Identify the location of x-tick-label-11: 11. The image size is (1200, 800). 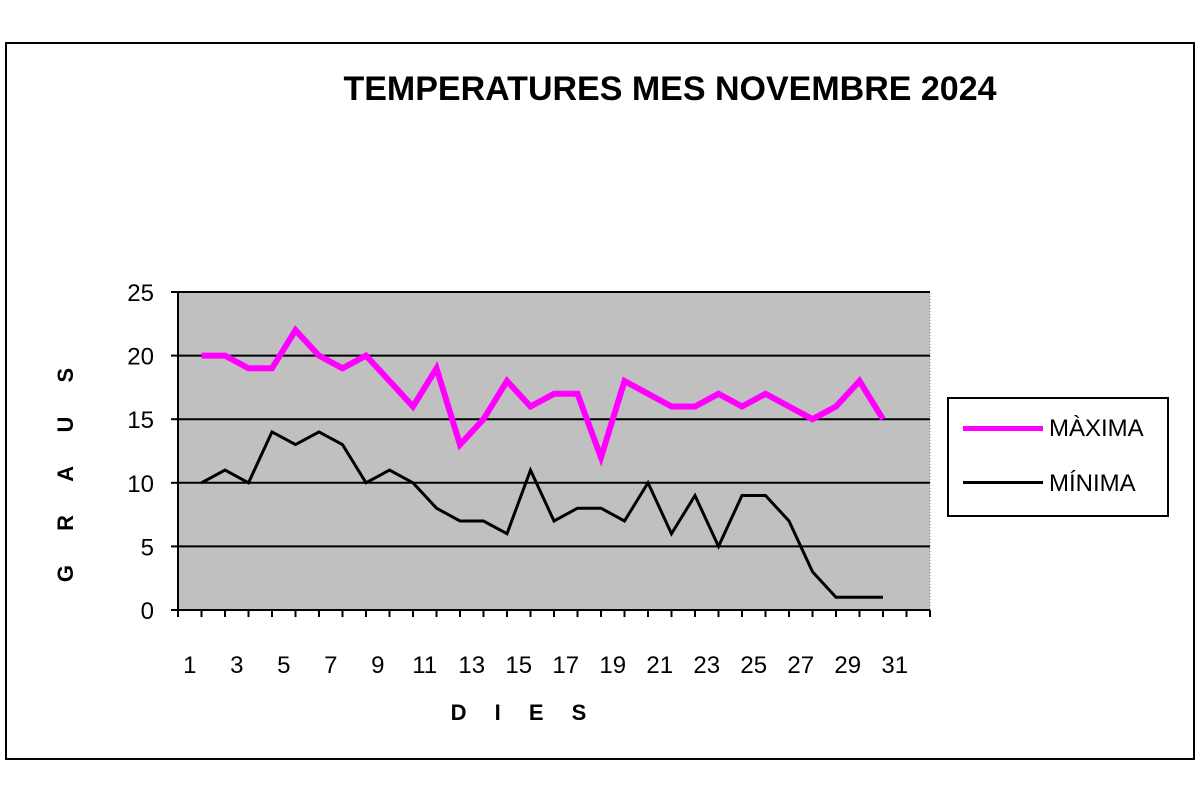
(424, 665).